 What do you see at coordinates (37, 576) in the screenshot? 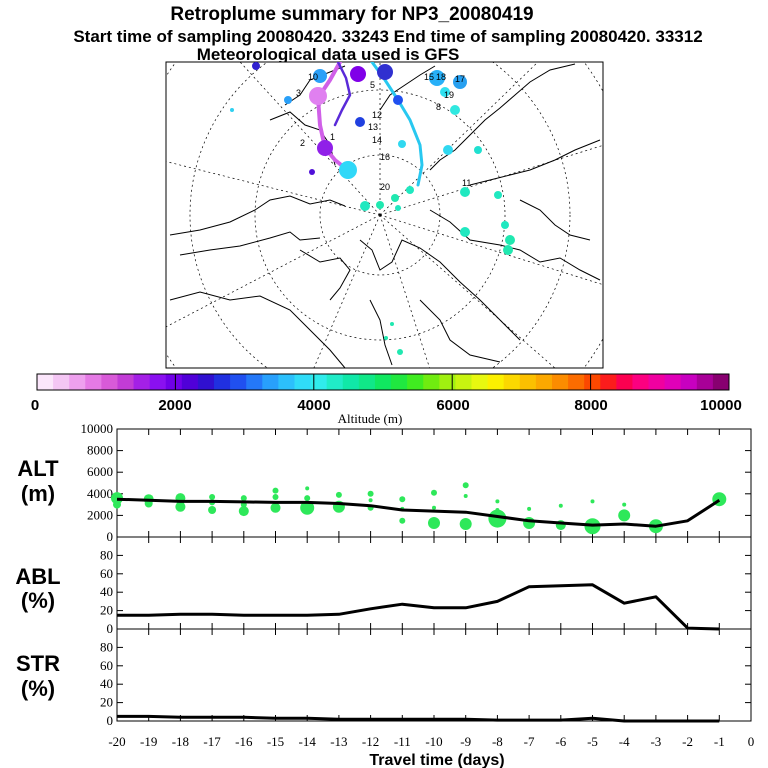
I see `abl-panel-label: ABL` at bounding box center [37, 576].